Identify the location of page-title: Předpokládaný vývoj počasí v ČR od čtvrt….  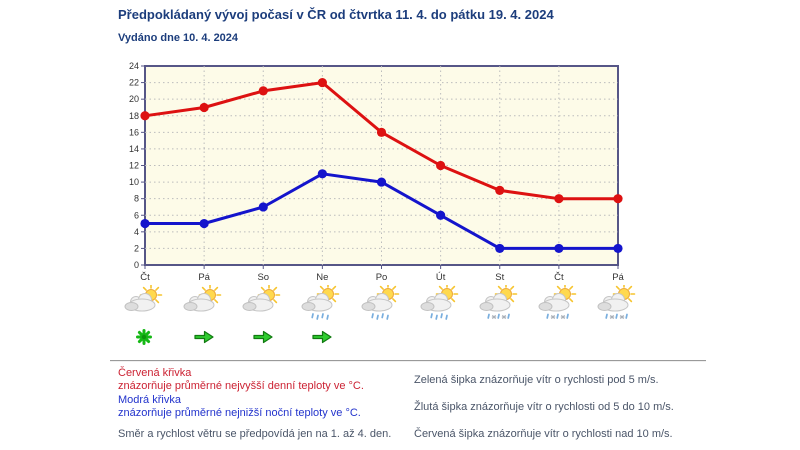
(336, 14).